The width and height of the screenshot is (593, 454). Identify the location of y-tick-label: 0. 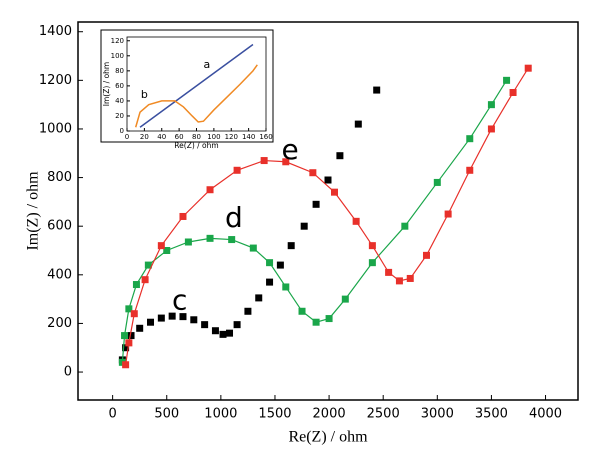
(122, 131).